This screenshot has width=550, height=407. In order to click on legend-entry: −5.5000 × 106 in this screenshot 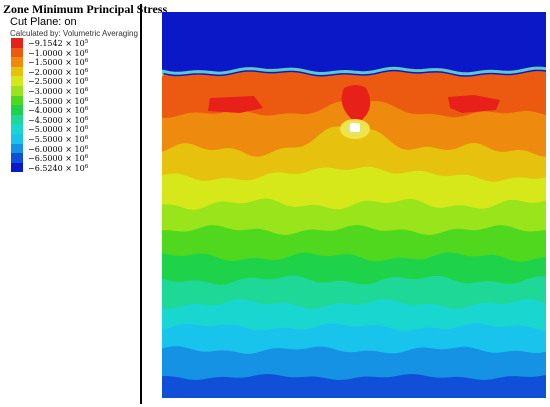, I will do `click(71, 138)`.